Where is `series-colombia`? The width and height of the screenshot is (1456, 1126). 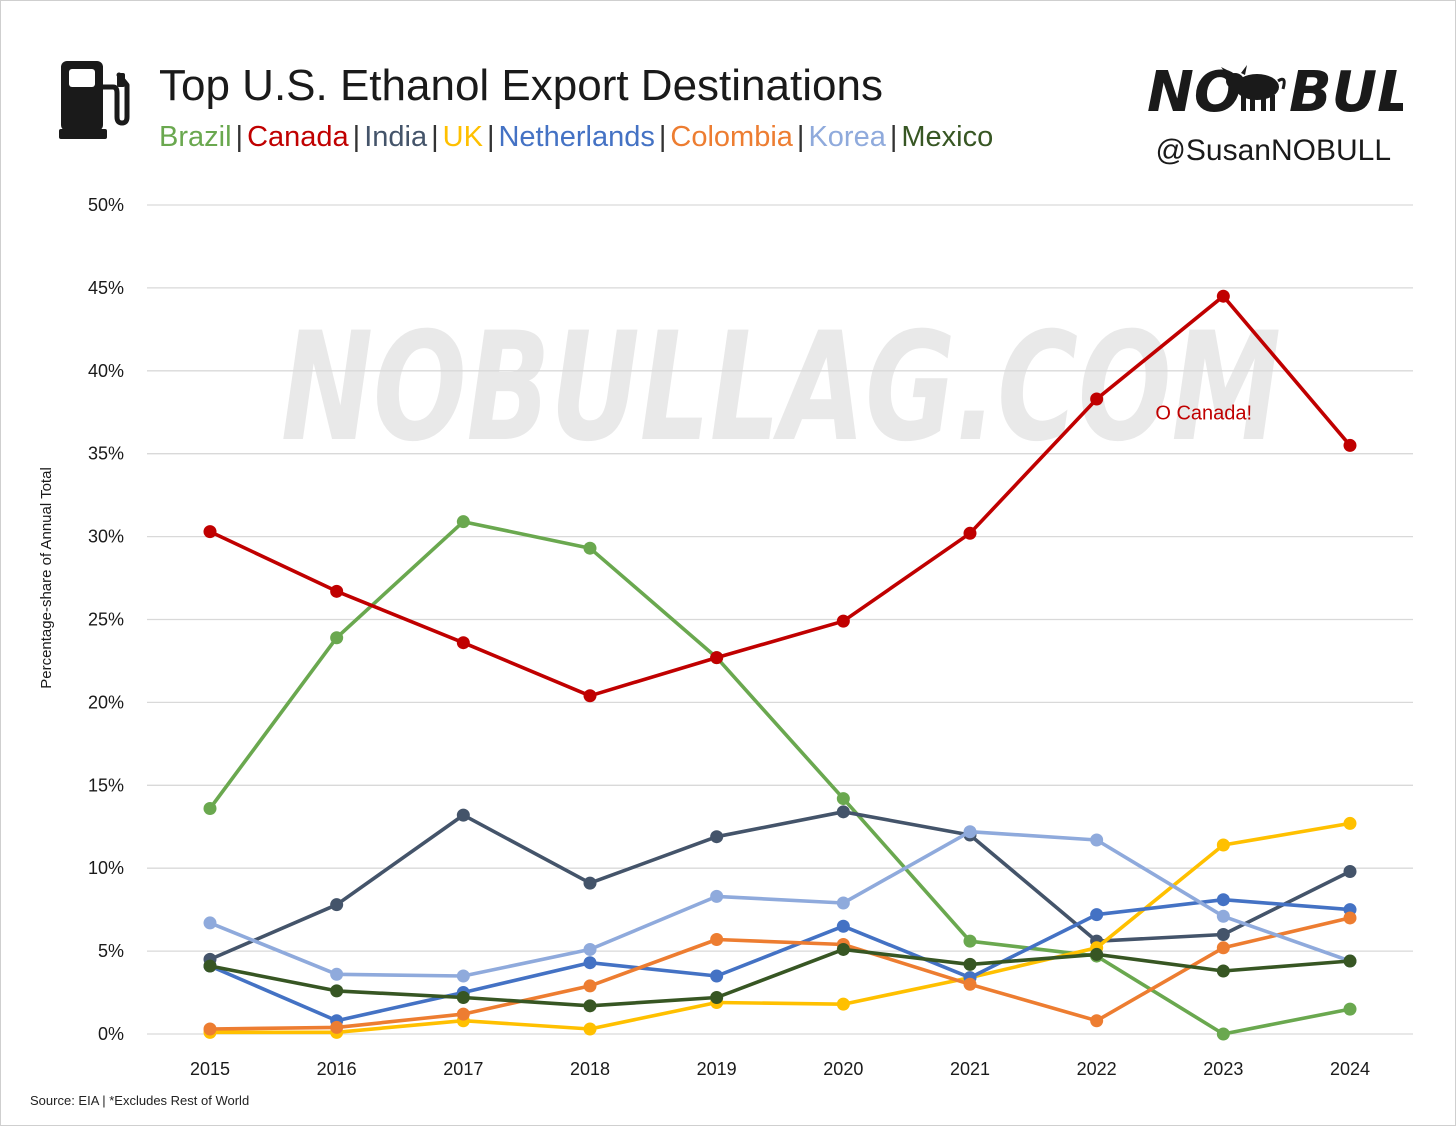 series-colombia is located at coordinates (780, 973).